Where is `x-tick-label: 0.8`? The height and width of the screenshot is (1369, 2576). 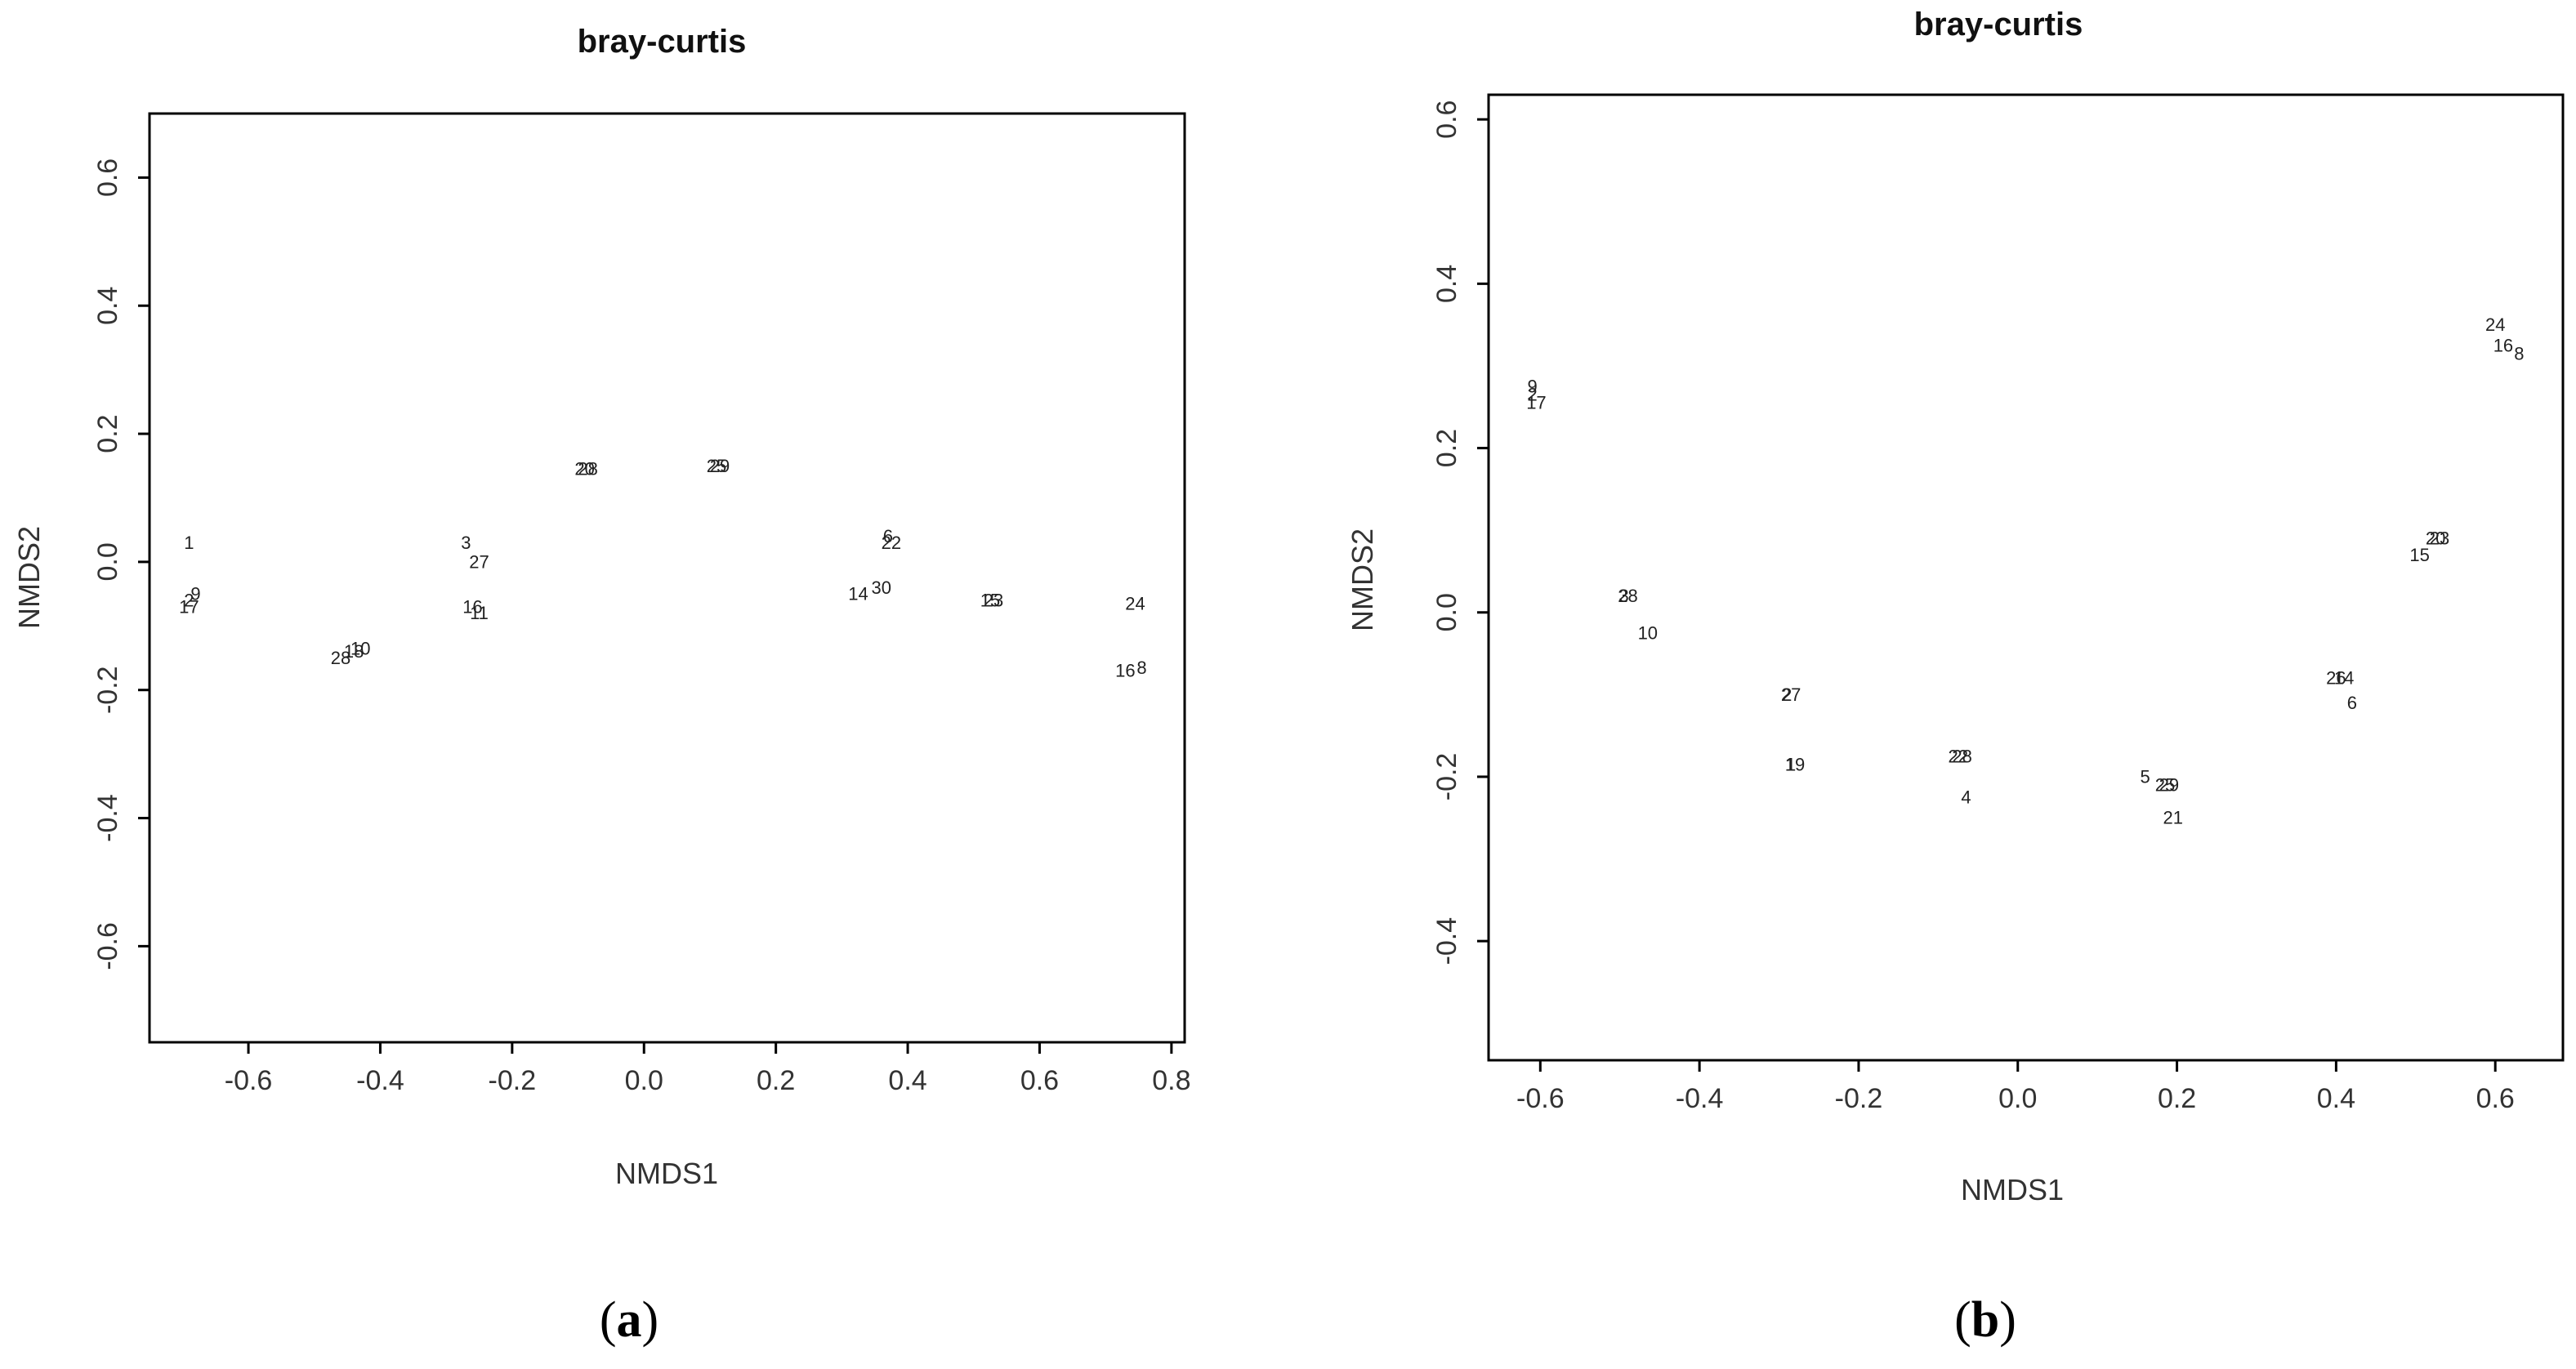 x-tick-label: 0.8 is located at coordinates (1171, 1080).